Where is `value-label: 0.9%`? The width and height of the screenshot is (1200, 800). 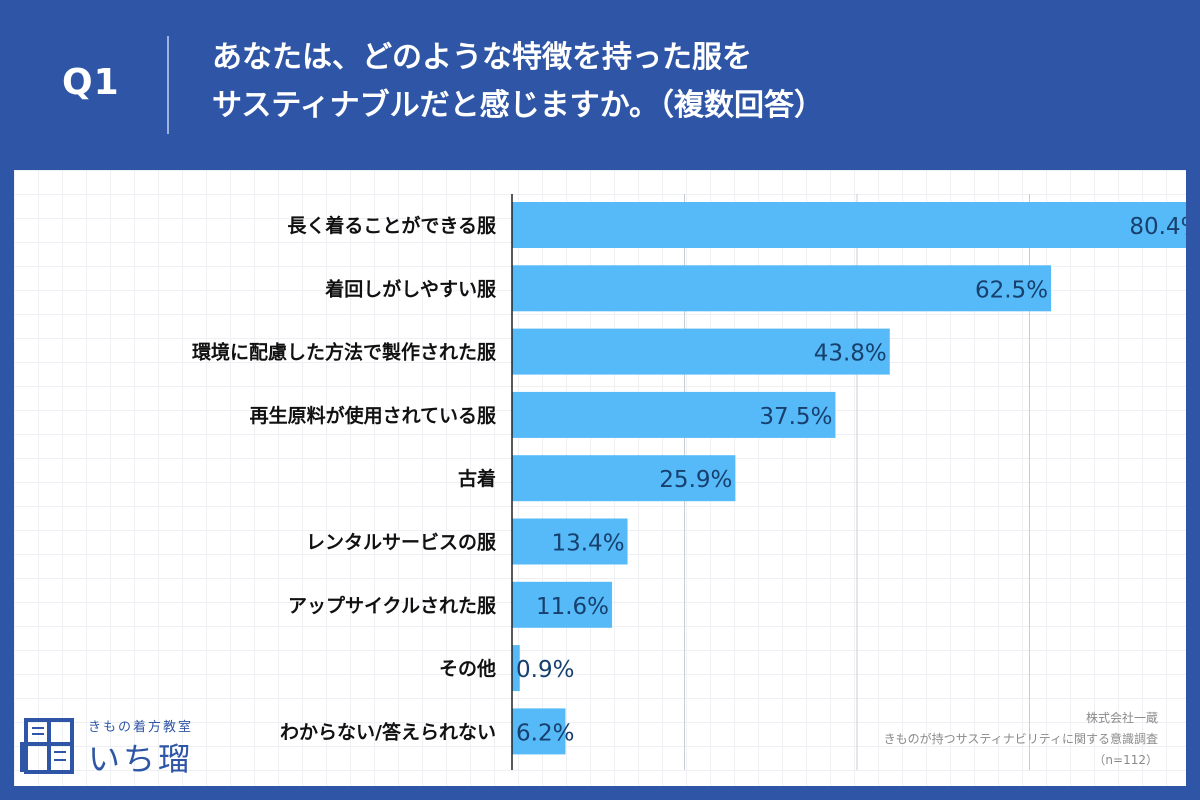
value-label: 0.9% is located at coordinates (545, 670).